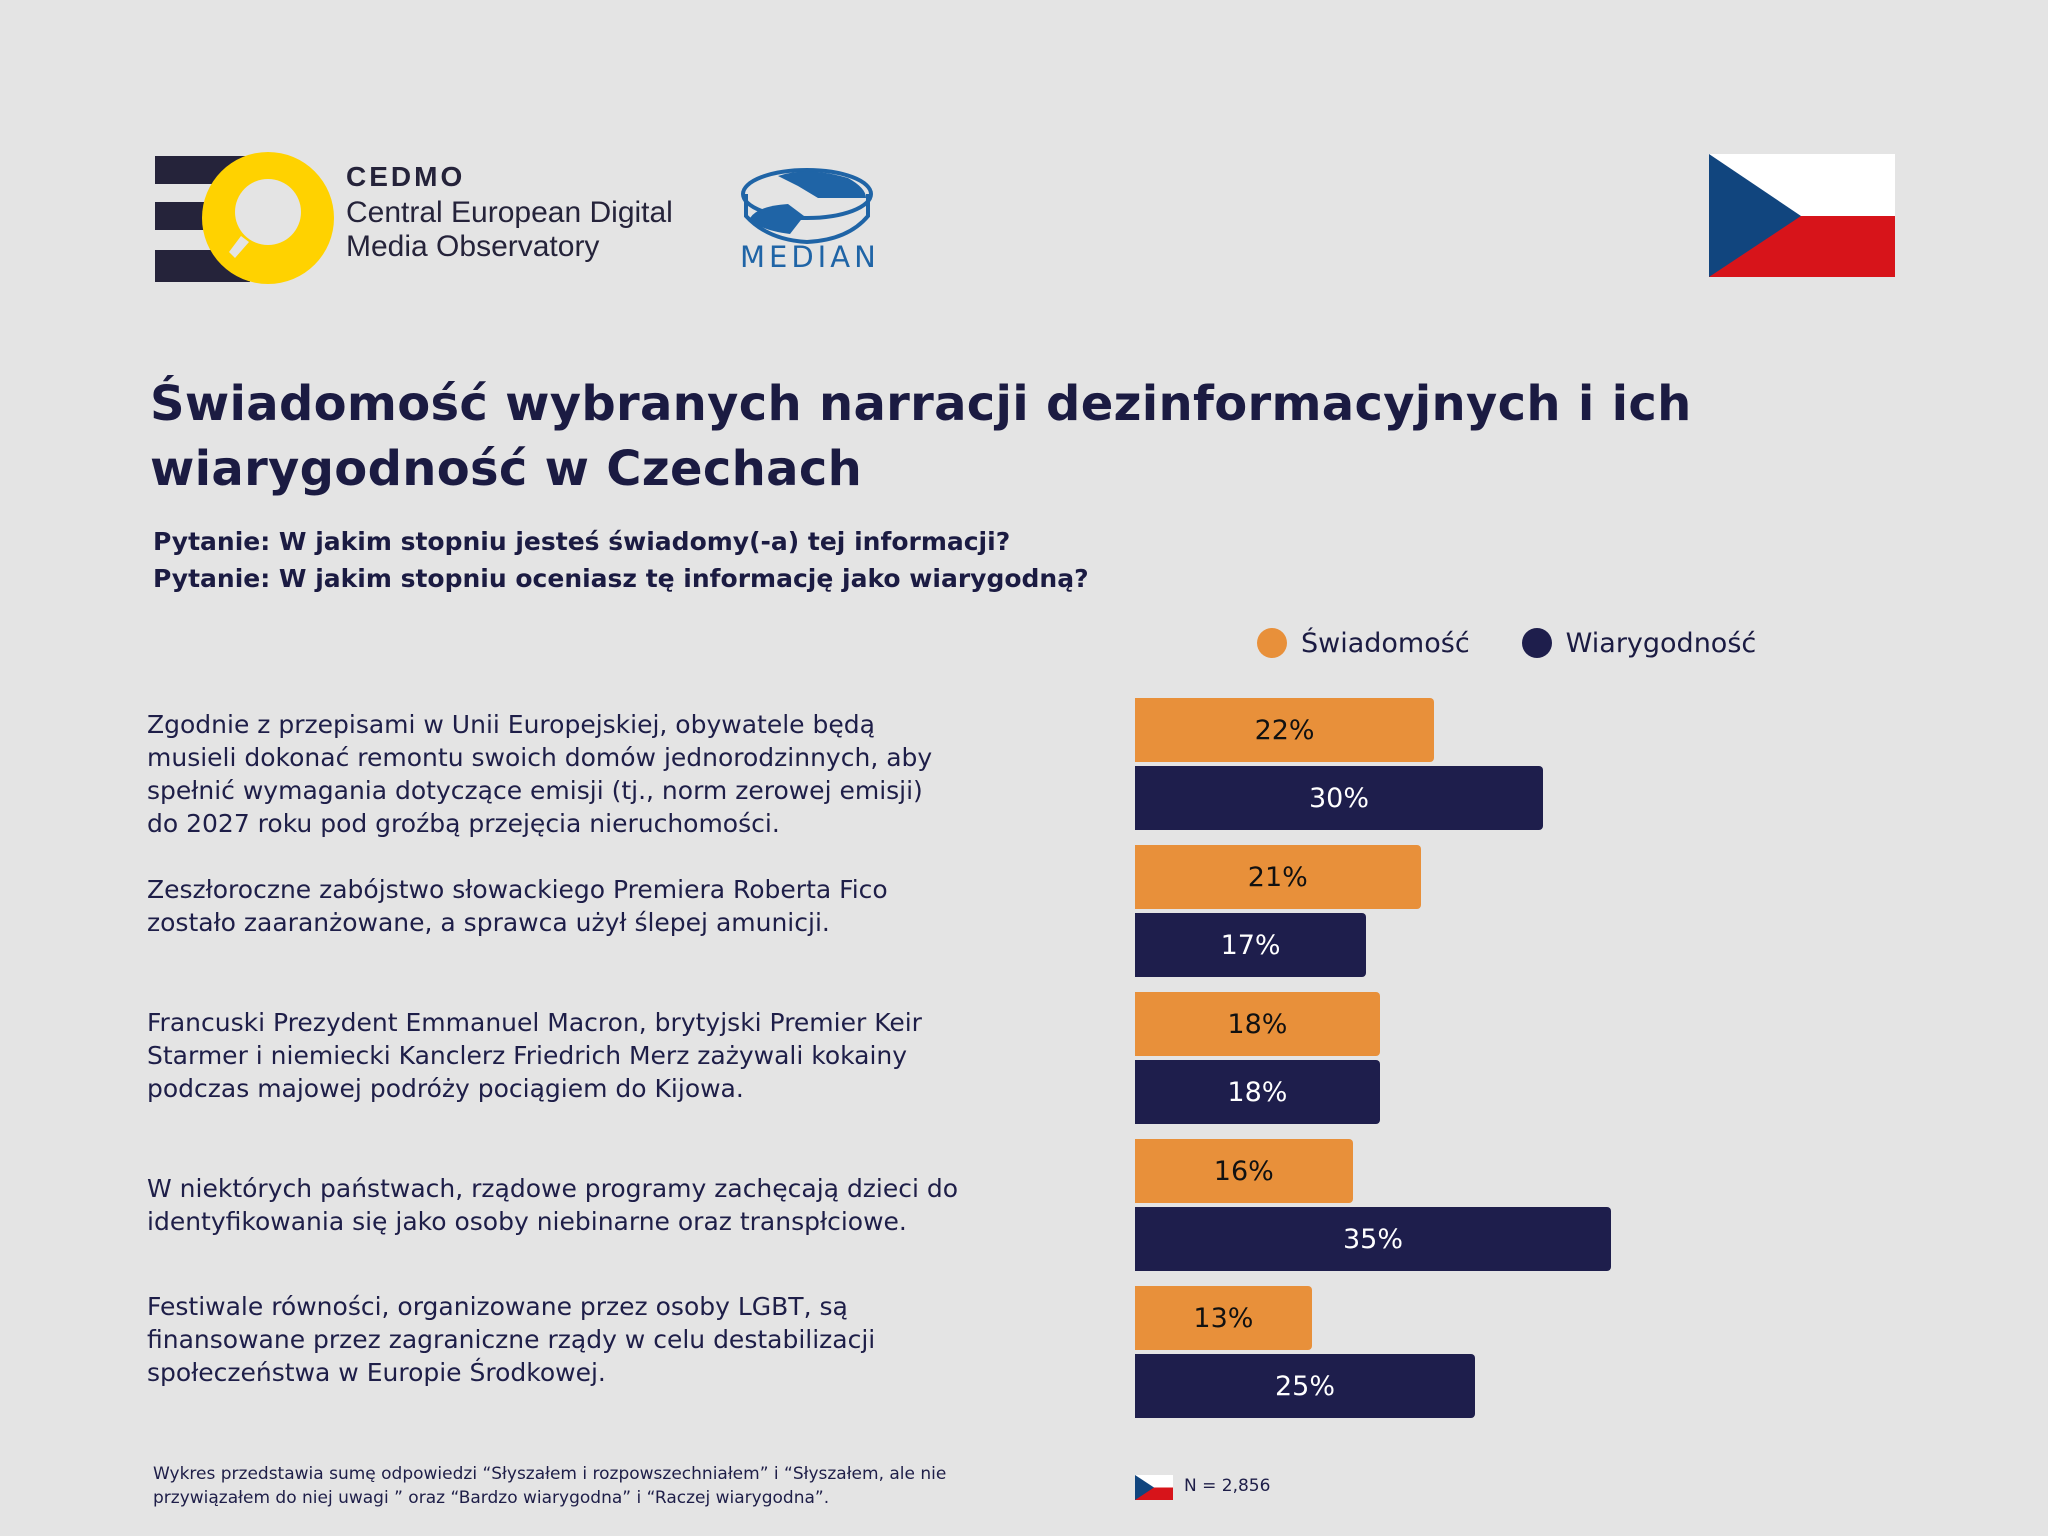  Describe the element at coordinates (1661, 643) in the screenshot. I see `legend-label-credibility: Wiarygodność` at that location.